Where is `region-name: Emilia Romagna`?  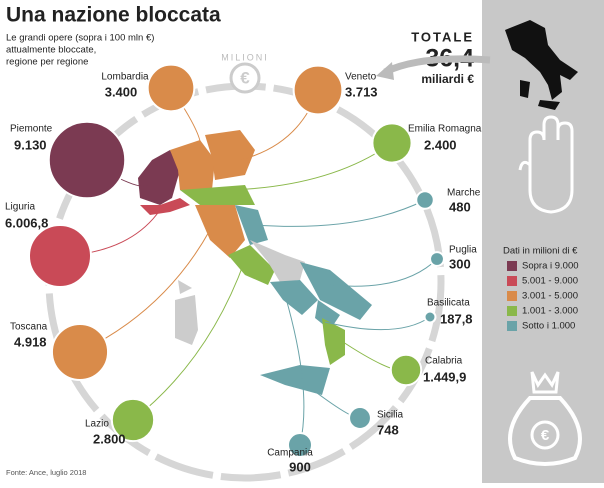 region-name: Emilia Romagna is located at coordinates (445, 129).